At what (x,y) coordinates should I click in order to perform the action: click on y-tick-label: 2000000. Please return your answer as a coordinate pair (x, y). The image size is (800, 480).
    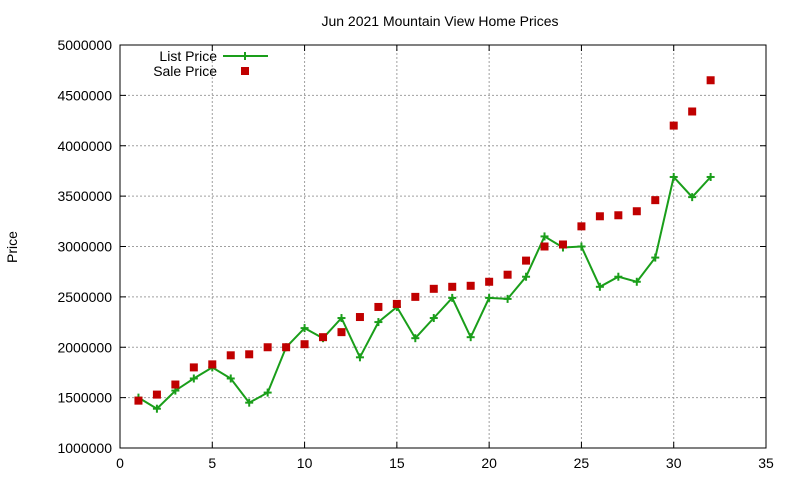
    Looking at the image, I should click on (84, 347).